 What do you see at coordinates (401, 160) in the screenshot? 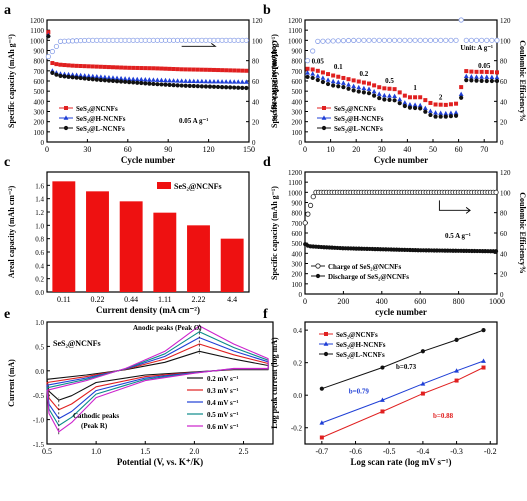
I see `x-axis-title-b: Cycle number` at bounding box center [401, 160].